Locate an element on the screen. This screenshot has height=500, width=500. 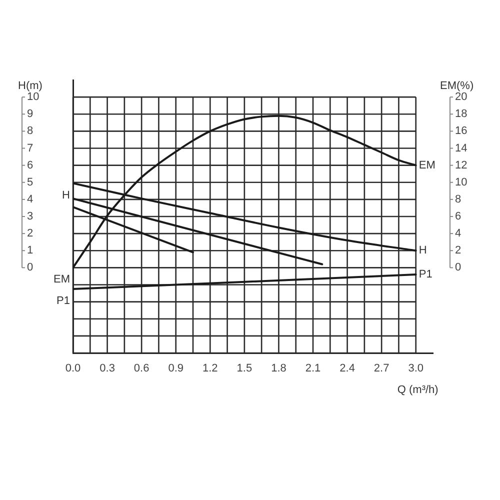
y-axis-title: H(m) is located at coordinates (30, 86).